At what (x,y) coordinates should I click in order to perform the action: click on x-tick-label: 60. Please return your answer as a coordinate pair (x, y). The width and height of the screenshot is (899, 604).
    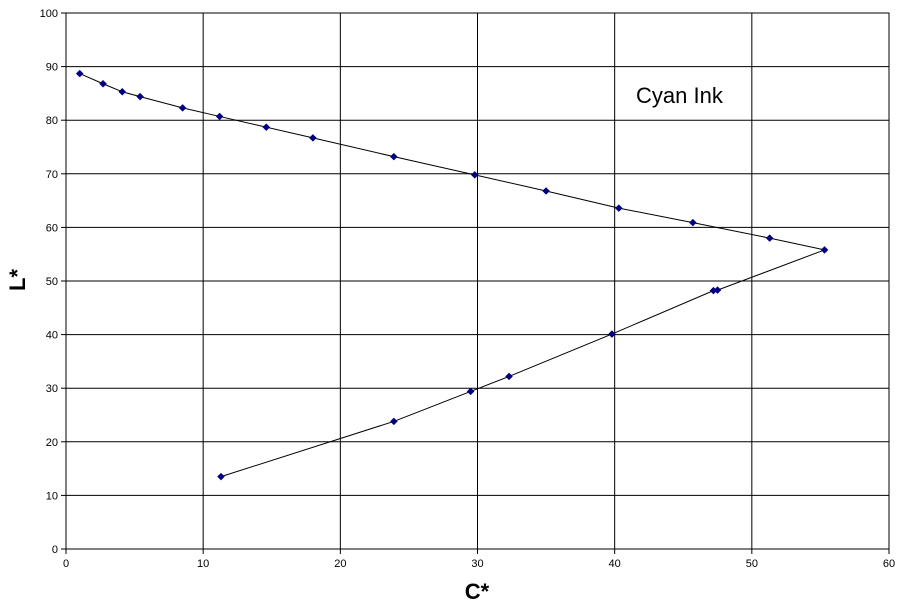
    Looking at the image, I should click on (889, 564).